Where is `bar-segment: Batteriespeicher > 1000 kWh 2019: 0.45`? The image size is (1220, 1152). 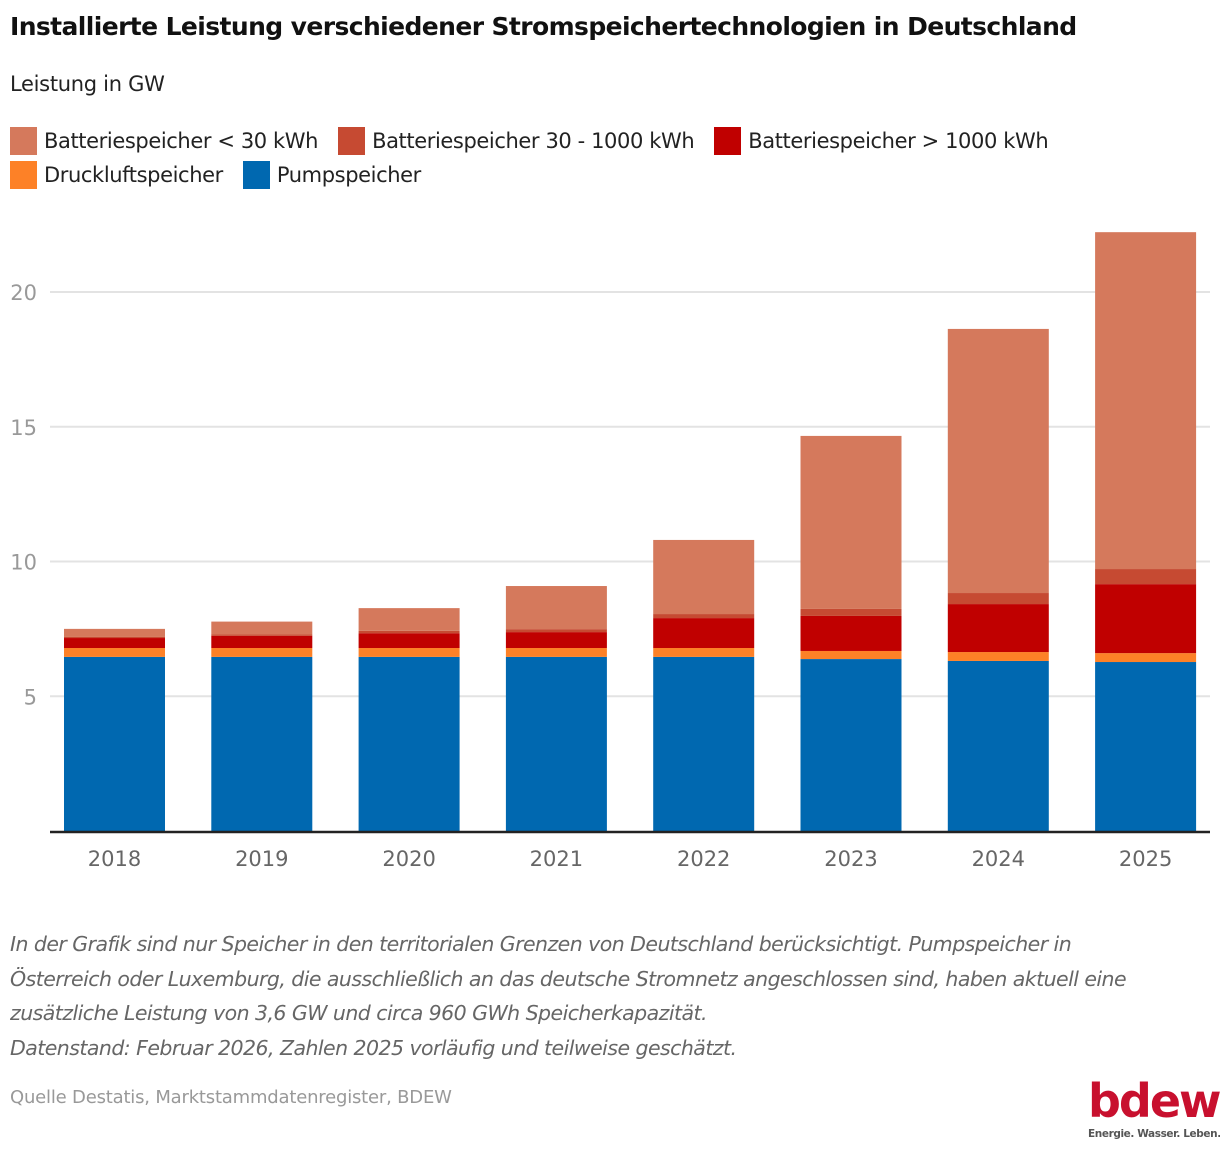
bar-segment: Batteriespeicher > 1000 kWh 2019: 0.45 is located at coordinates (262, 642).